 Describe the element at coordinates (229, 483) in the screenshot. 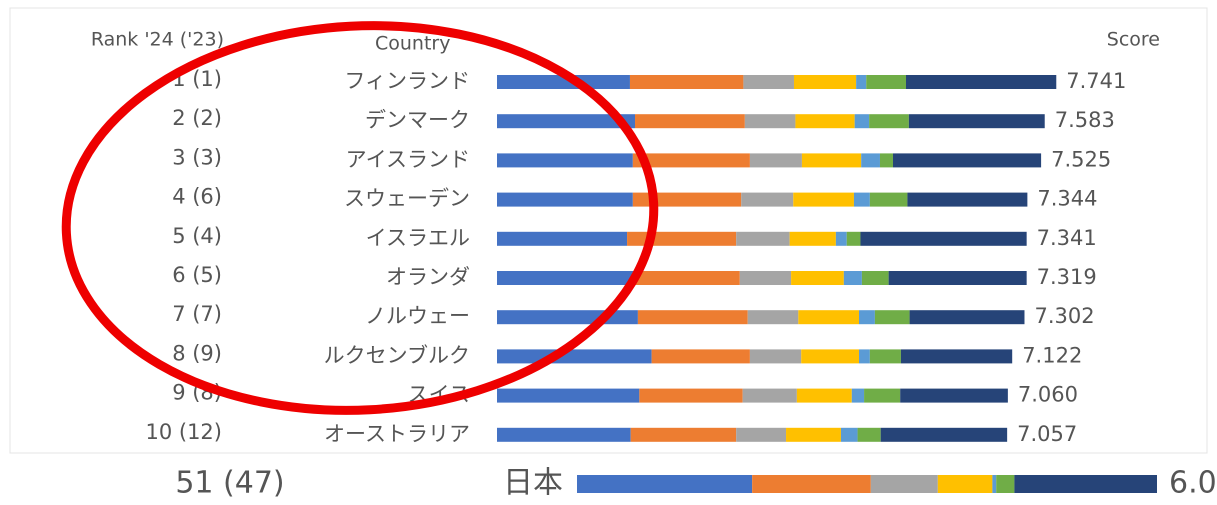

I see `highlight-rank: 51 (47)` at that location.